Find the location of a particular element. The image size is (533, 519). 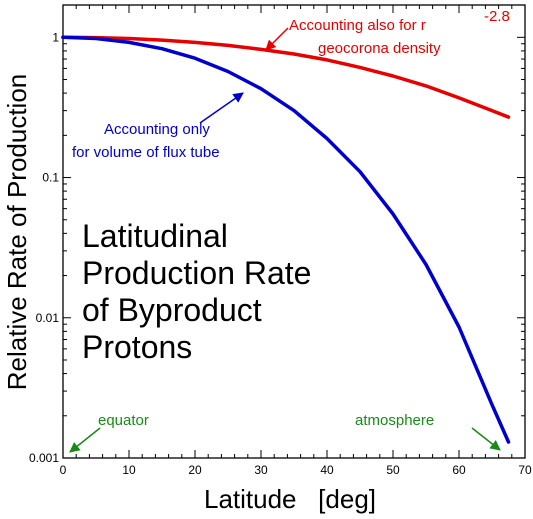

title-line-3: of Byproduct is located at coordinates (172, 310).